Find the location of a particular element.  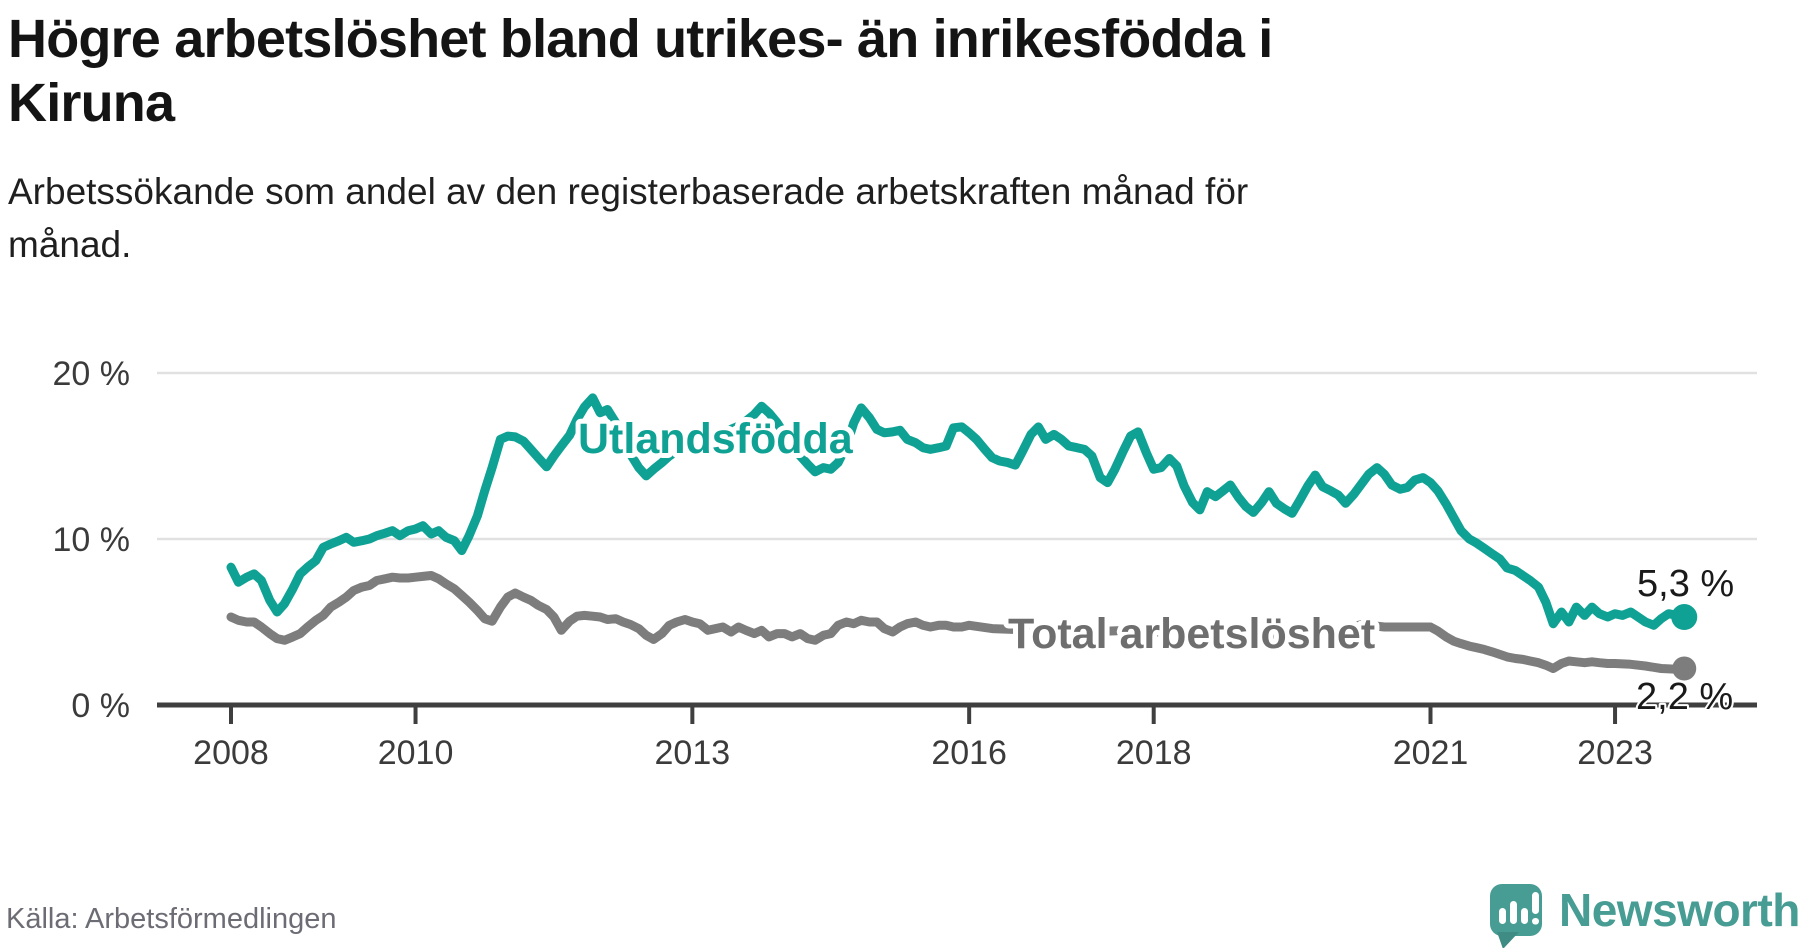

end-value-label-total: 2,2 % is located at coordinates (1684, 697).